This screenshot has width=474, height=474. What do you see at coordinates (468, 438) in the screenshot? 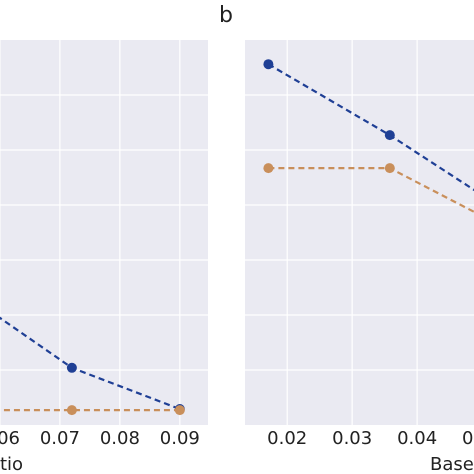
I see `x-tick-label: 0.05` at bounding box center [468, 438].